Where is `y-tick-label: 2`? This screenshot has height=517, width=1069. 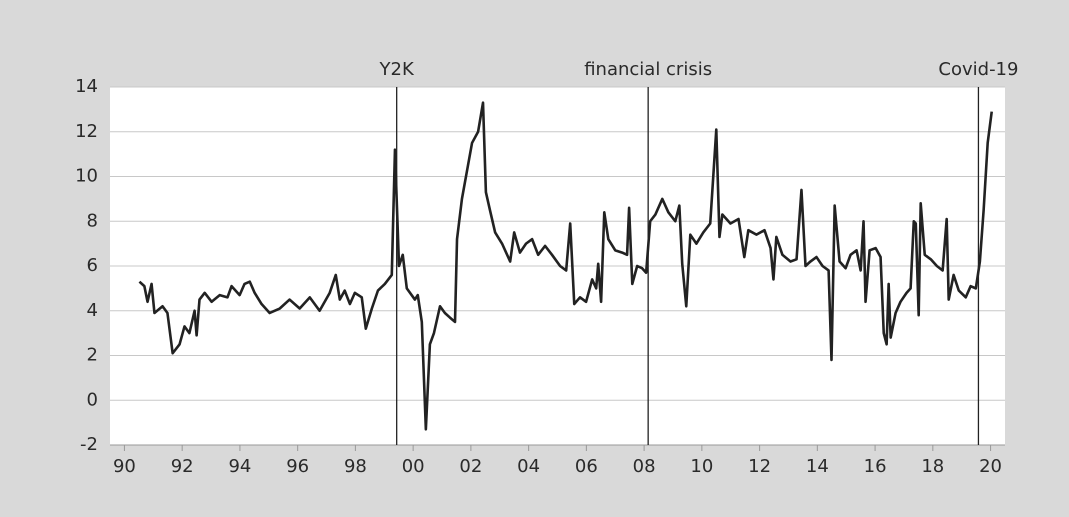
y-tick-label: 2 is located at coordinates (92, 355).